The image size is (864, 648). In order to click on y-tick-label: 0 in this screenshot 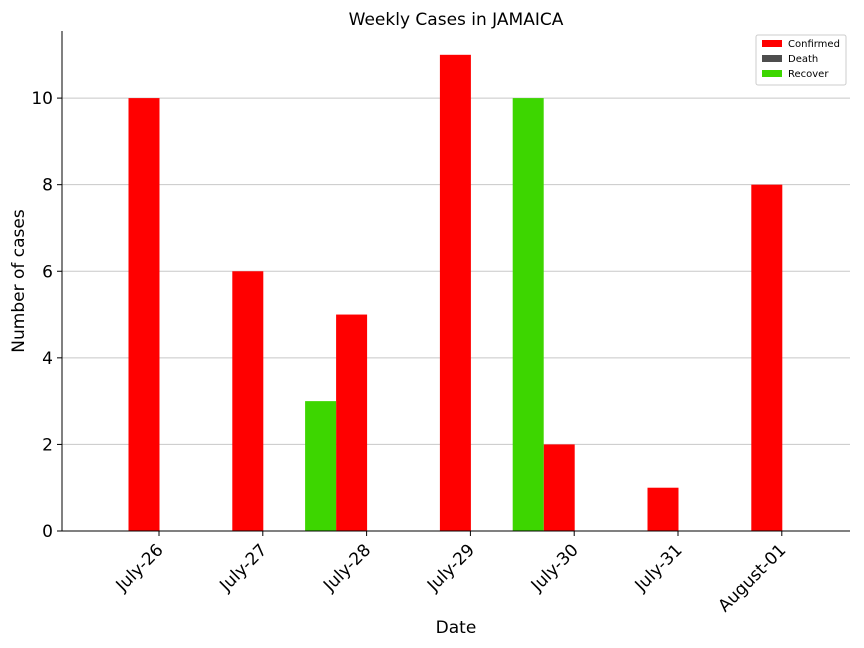, I will do `click(47, 532)`.